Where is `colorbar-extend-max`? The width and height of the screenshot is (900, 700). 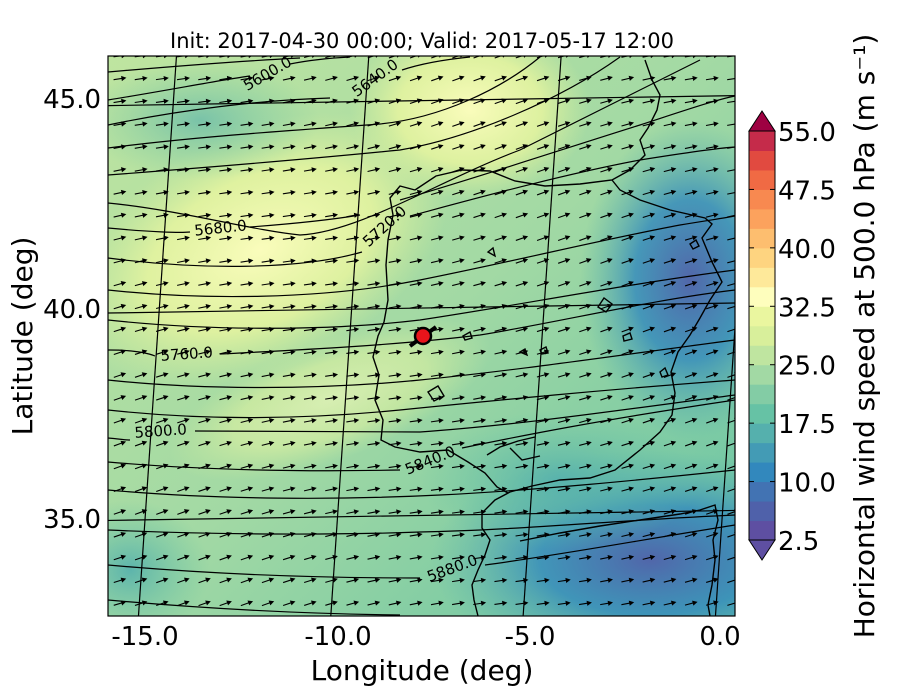
colorbar-extend-max is located at coordinates (762, 121).